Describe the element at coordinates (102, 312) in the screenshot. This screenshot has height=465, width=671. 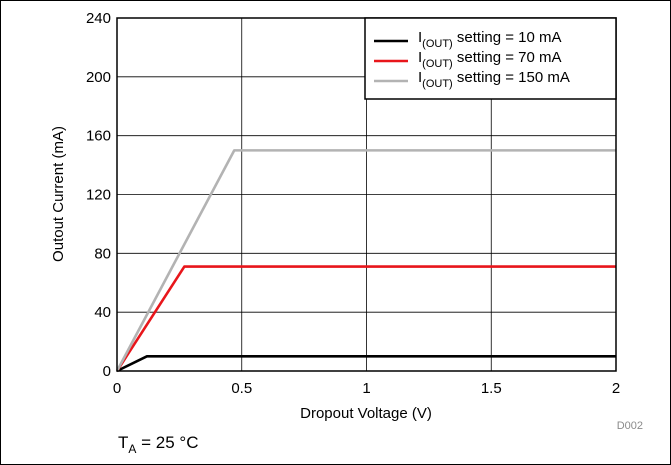
I see `y-tick-label: 40` at that location.